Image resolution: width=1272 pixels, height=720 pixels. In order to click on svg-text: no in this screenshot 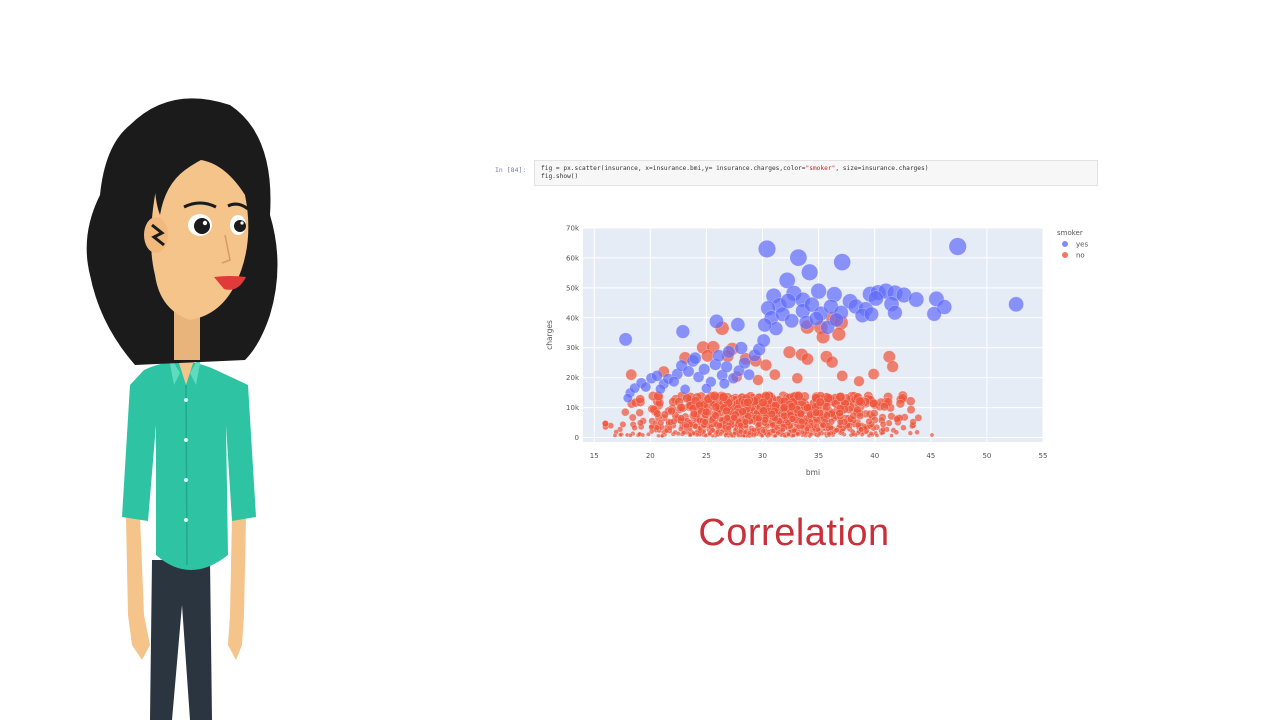, I will do `click(1080, 256)`.